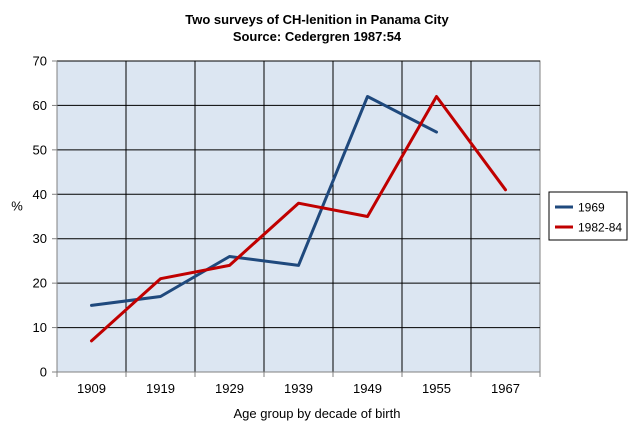 Image resolution: width=634 pixels, height=431 pixels. What do you see at coordinates (298, 388) in the screenshot?
I see `x-tick-label: 1939` at bounding box center [298, 388].